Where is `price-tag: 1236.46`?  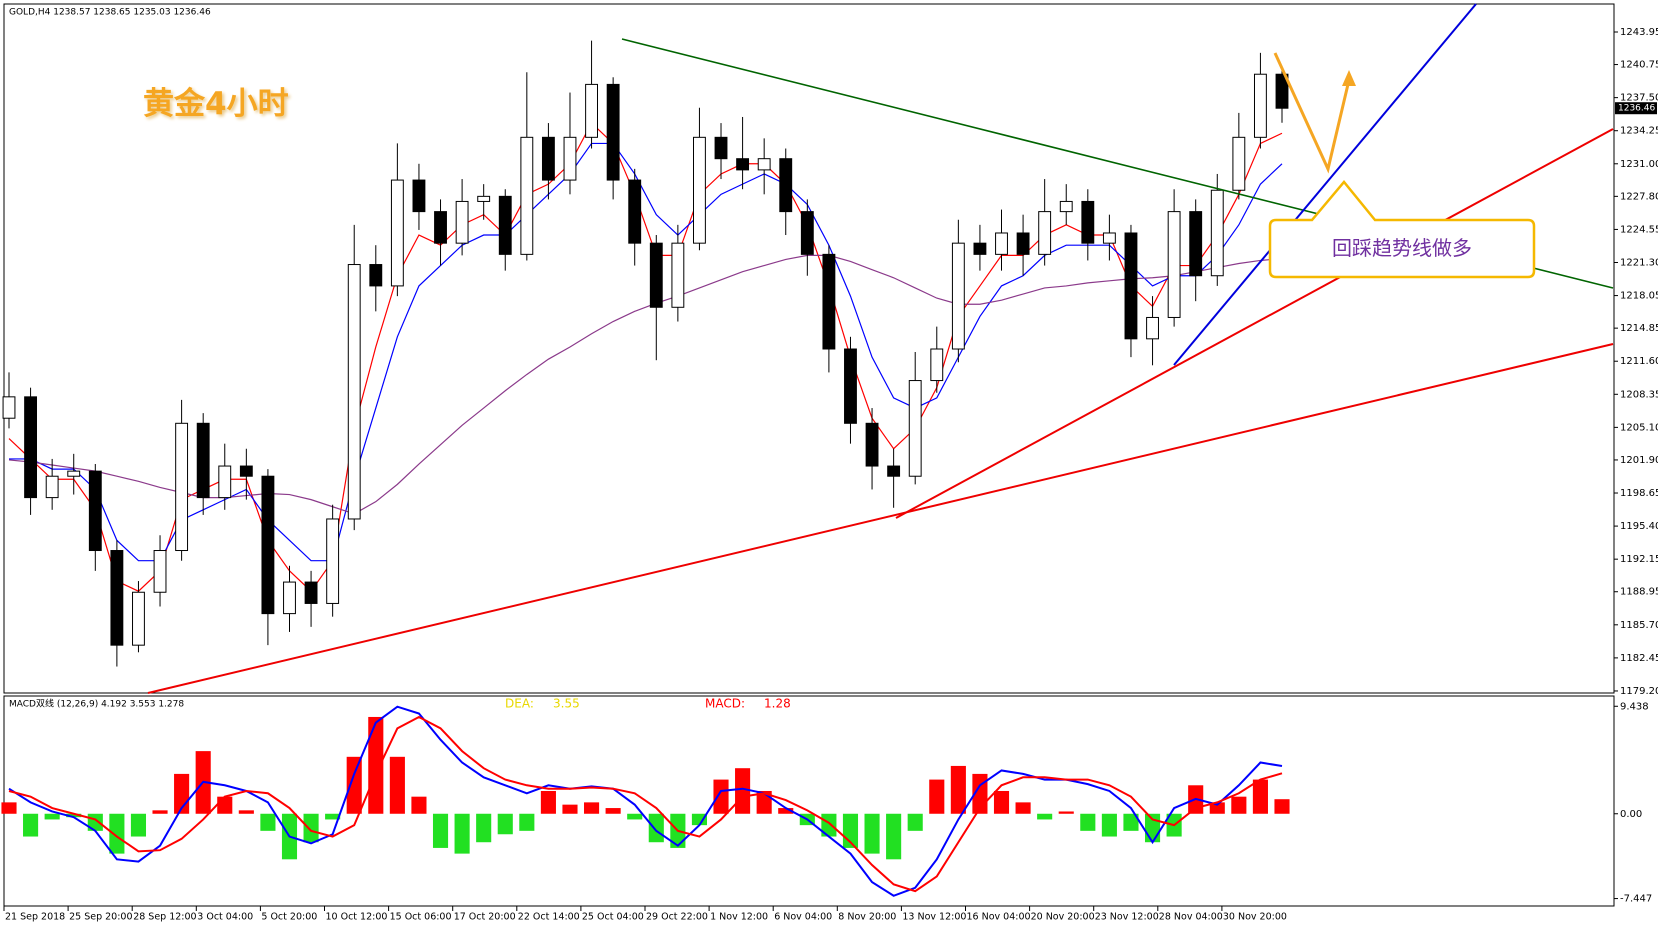 price-tag: 1236.46 is located at coordinates (1636, 109).